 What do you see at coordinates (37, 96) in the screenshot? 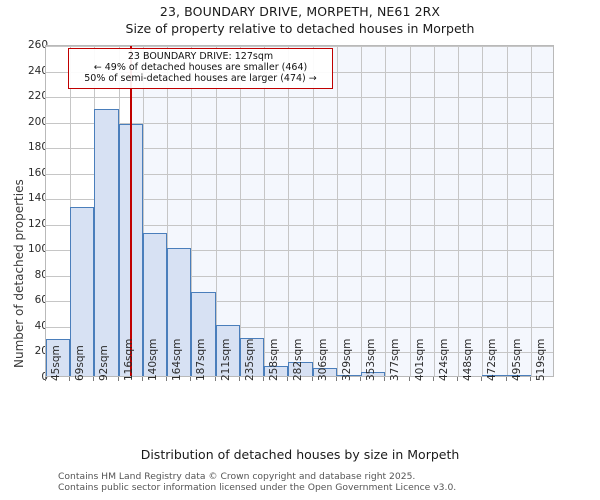
I see `y-axis-tick-label: 220` at bounding box center [37, 96].